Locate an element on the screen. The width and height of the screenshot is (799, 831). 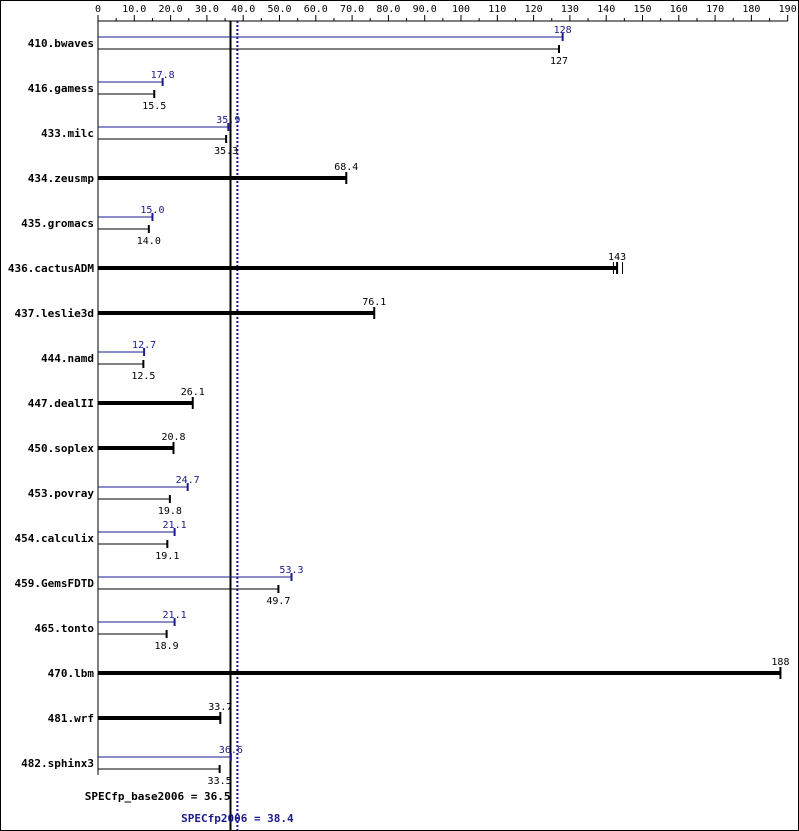
base-value-label: 19.1 is located at coordinates (167, 556).